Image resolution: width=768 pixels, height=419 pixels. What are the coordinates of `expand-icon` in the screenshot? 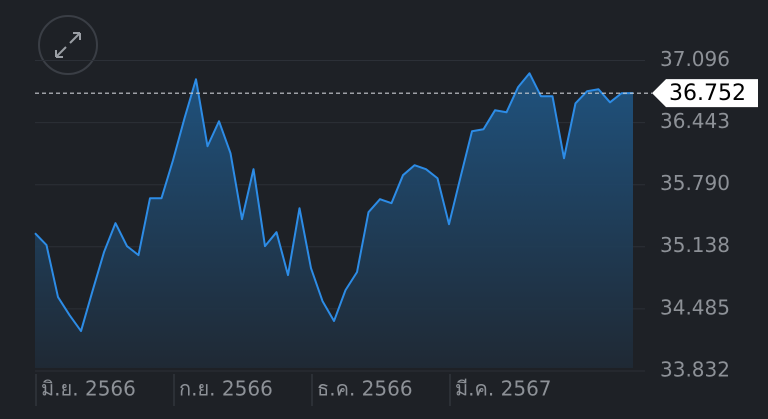 It's located at (68, 45).